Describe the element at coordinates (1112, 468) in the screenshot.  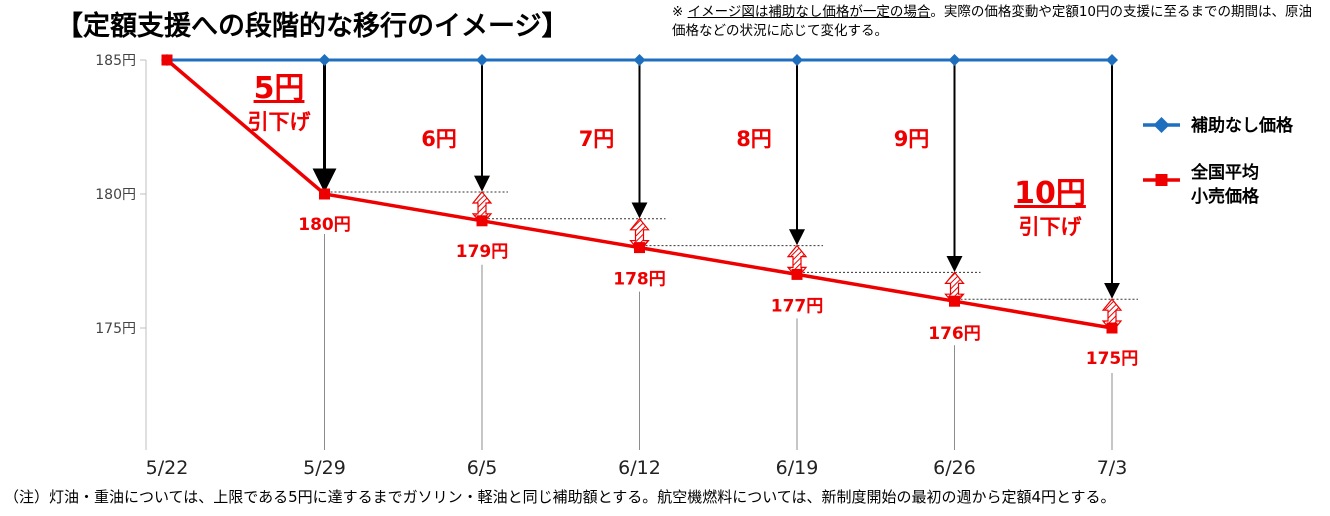
I see `x-tick-label: 7/3` at that location.